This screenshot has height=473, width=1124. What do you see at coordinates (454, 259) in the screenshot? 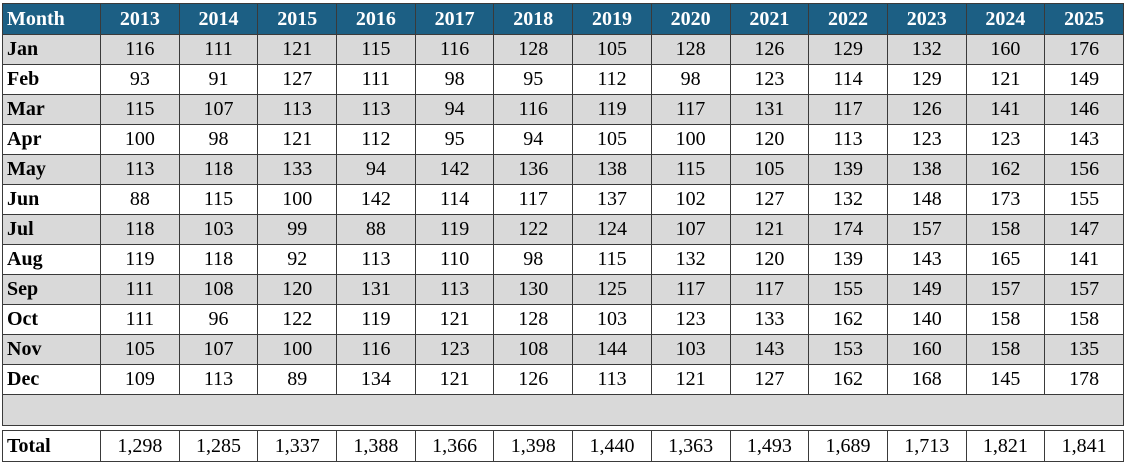
I see `table-cell: 110` at bounding box center [454, 259].